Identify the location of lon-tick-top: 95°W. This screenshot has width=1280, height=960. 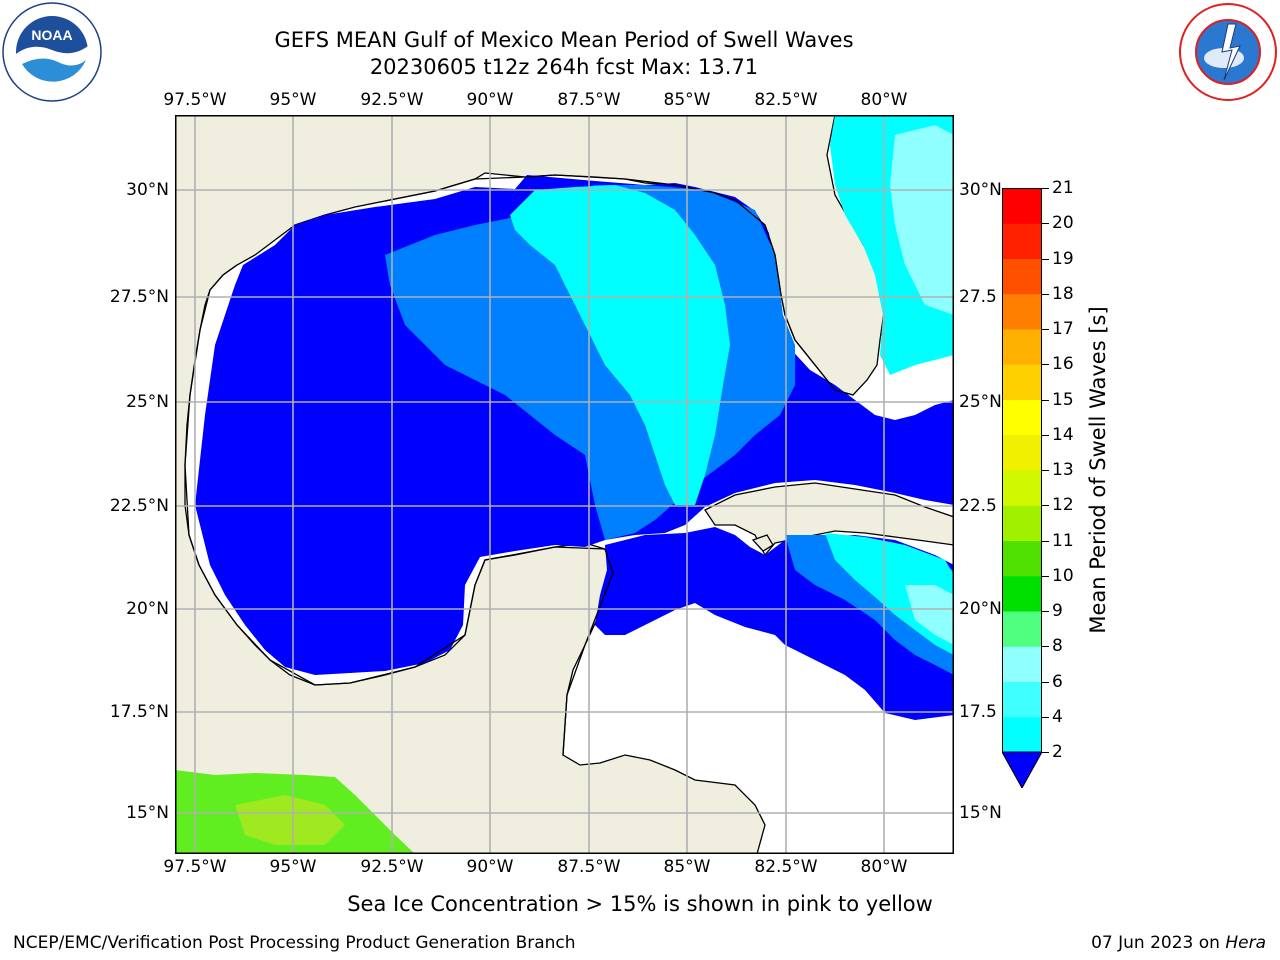
(293, 100).